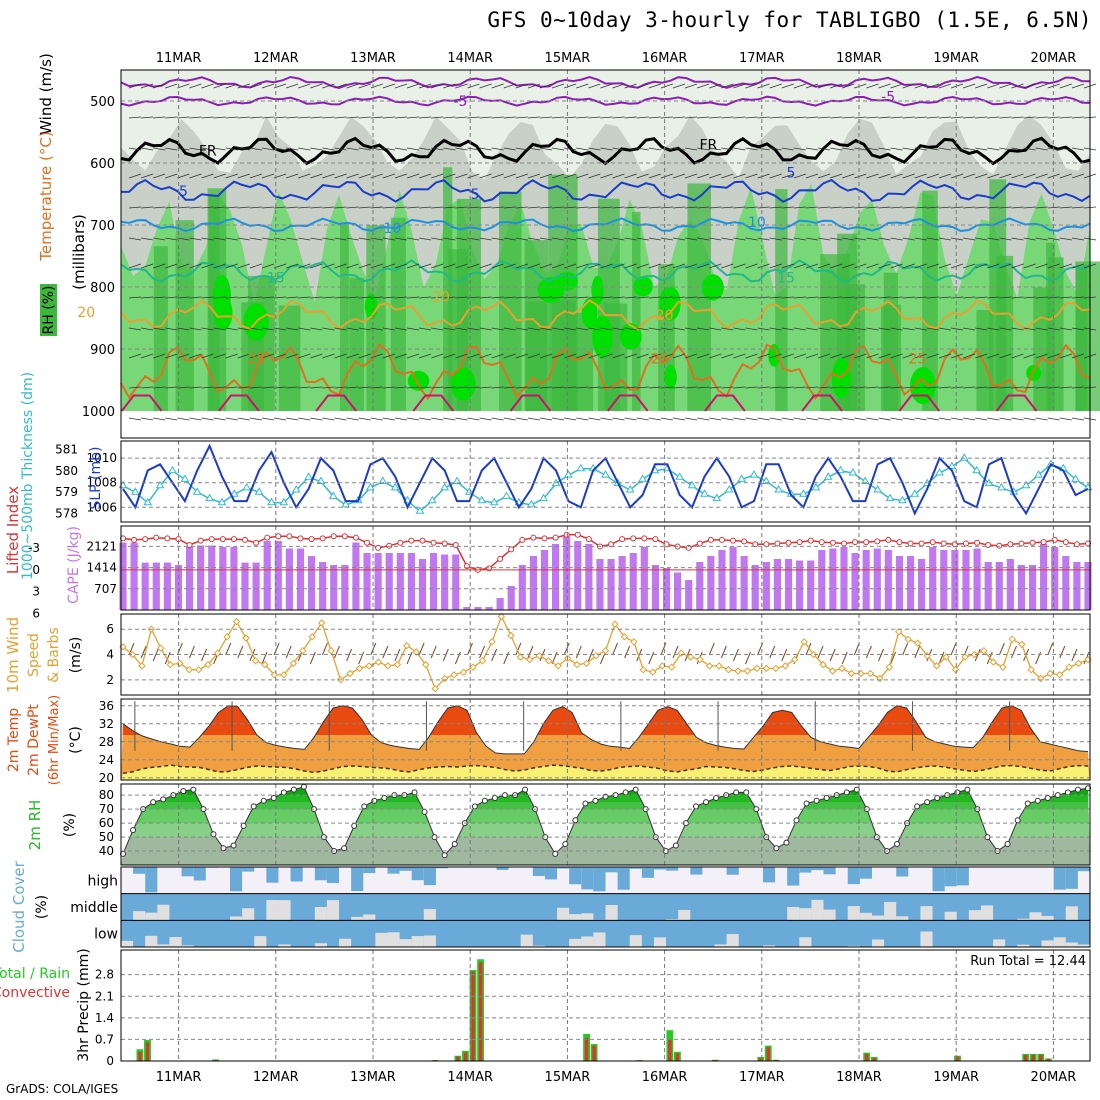 This screenshot has width=1100, height=1100. What do you see at coordinates (473, 1016) in the screenshot?
I see `precip-convective-bar` at bounding box center [473, 1016].